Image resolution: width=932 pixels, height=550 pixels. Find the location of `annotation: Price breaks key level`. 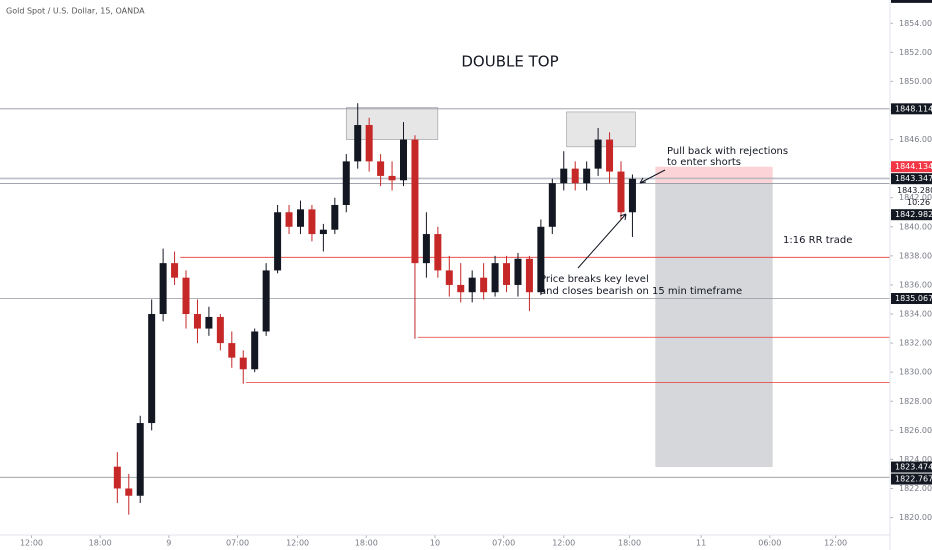

annotation: Price breaks key level is located at coordinates (594, 279).